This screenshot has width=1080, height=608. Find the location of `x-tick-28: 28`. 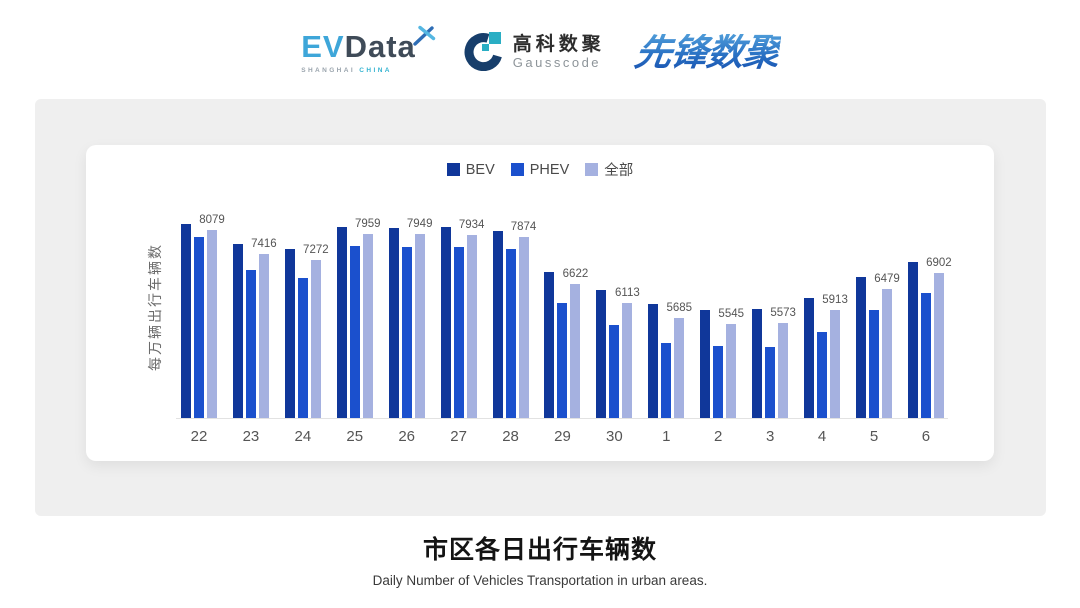

x-tick-28: 28 is located at coordinates (510, 436).